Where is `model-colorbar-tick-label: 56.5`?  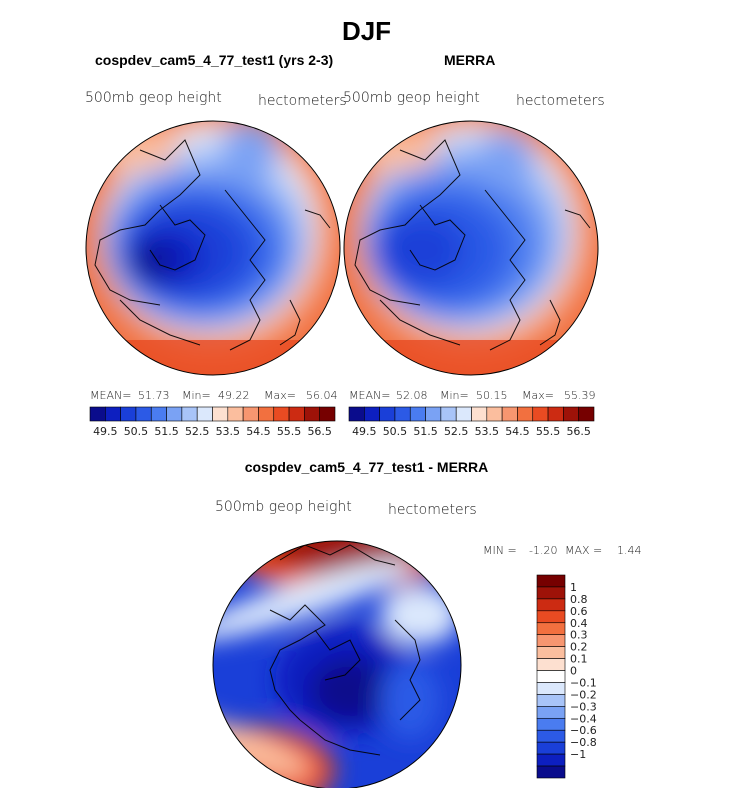
model-colorbar-tick-label: 56.5 is located at coordinates (319, 431).